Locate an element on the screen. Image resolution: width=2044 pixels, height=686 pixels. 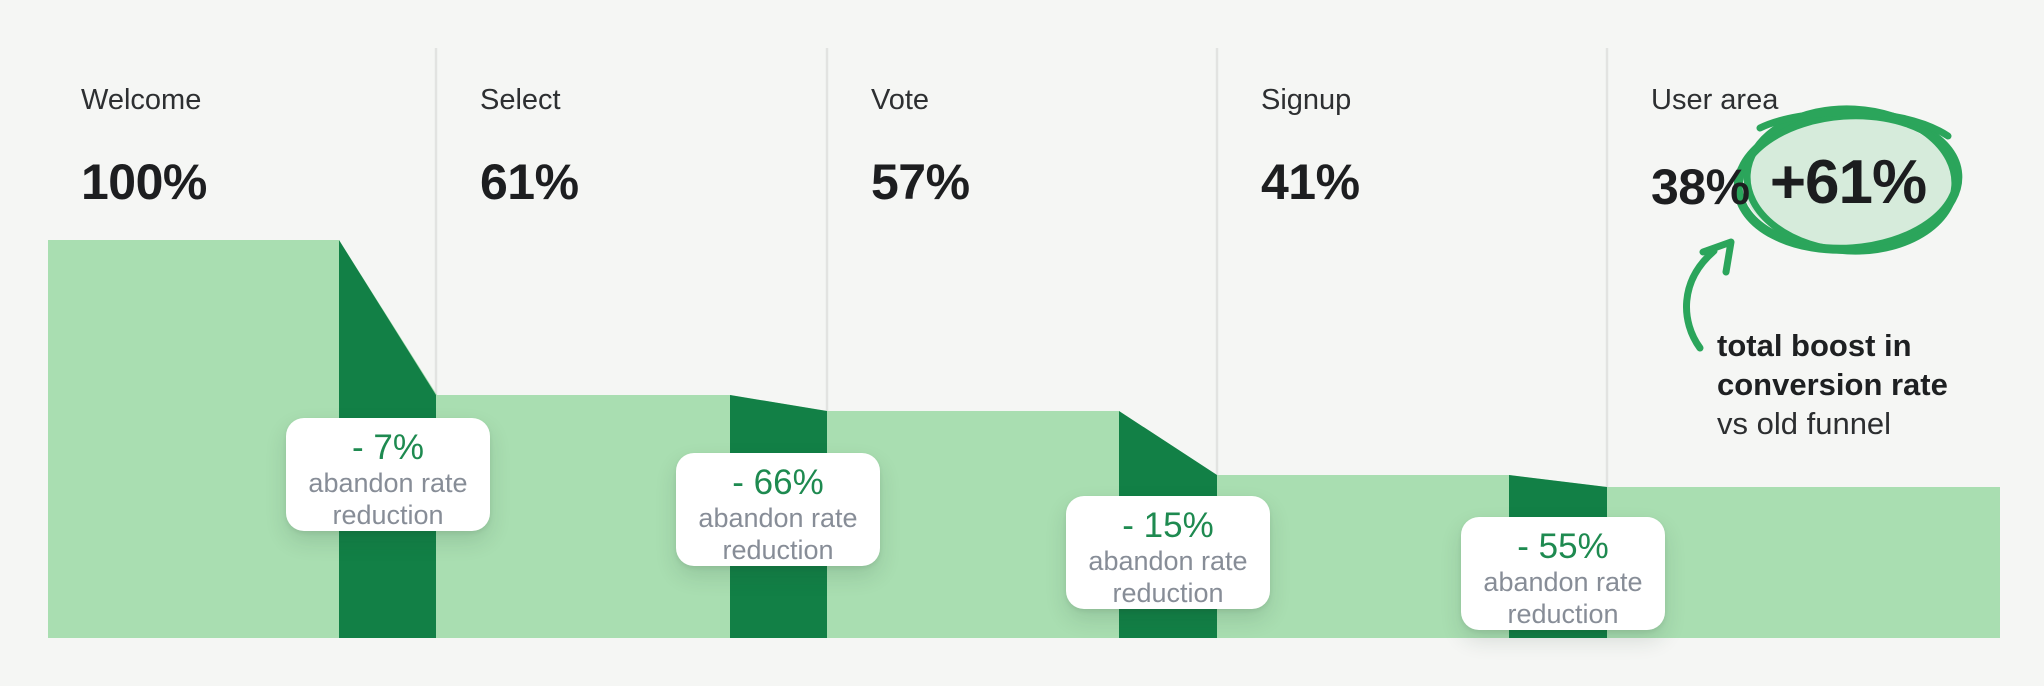
hand-drawn-circle-highlight-icon is located at coordinates (1848, 180).